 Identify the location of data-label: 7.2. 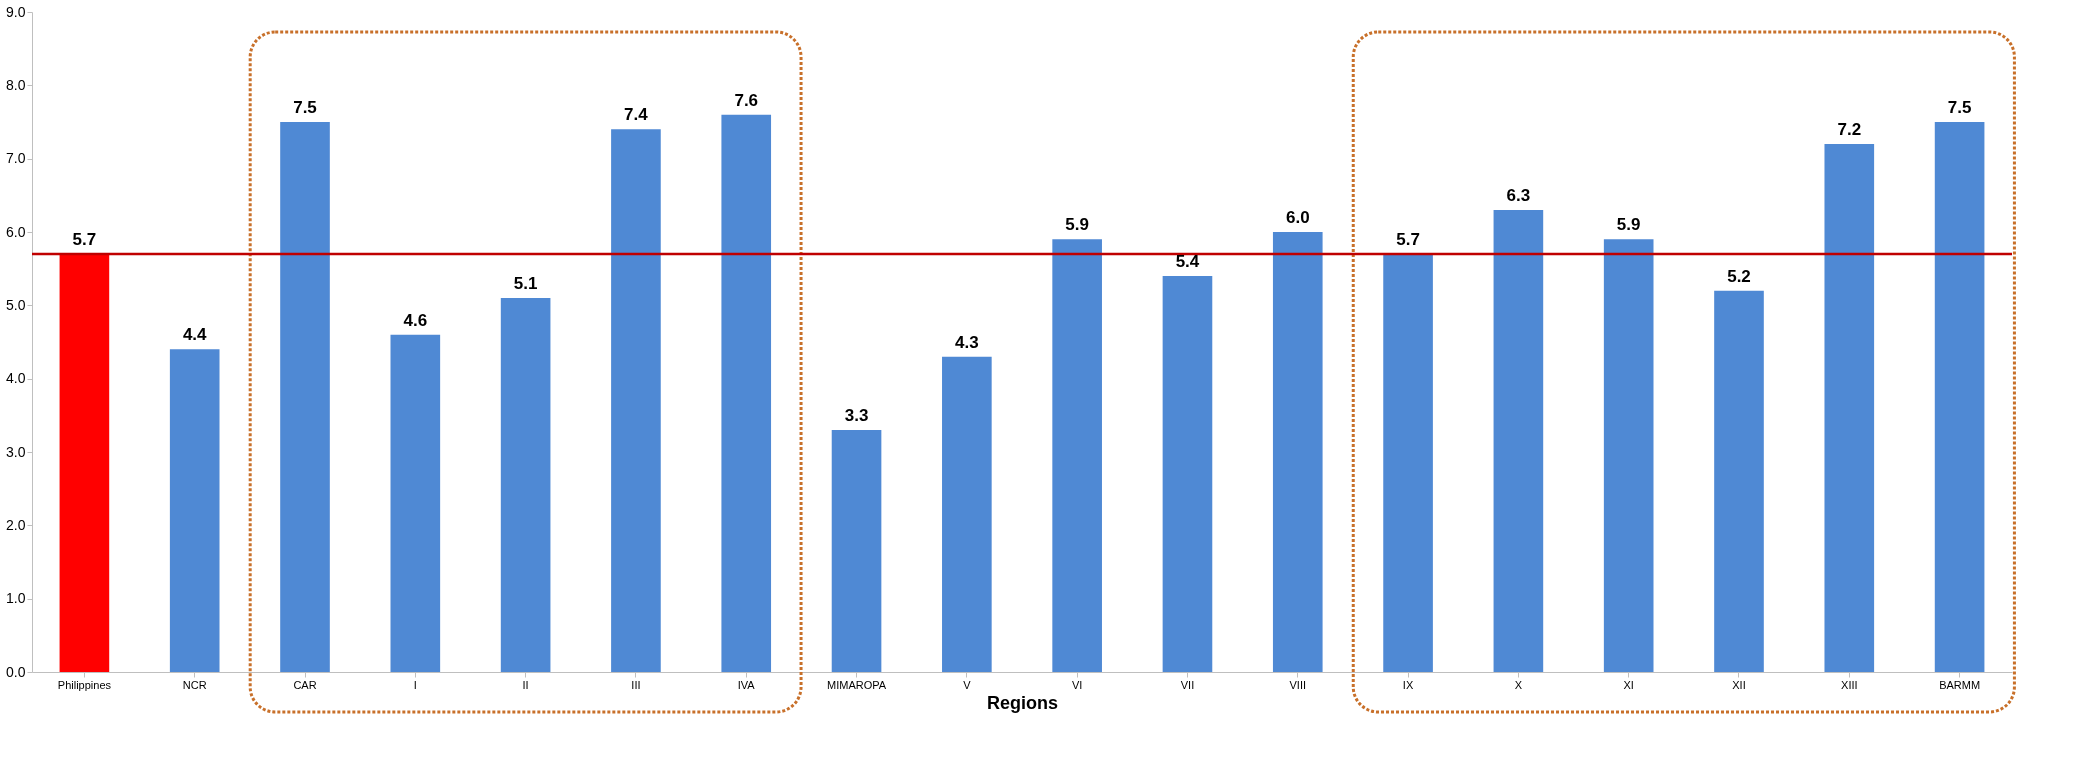
(1849, 129).